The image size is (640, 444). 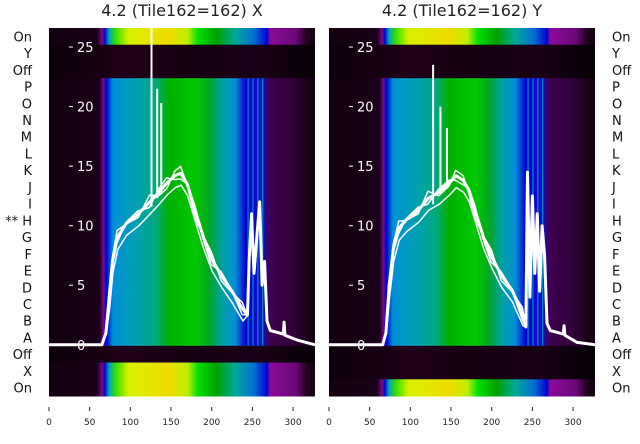 I want to click on row-label-left: I, so click(x=30, y=205).